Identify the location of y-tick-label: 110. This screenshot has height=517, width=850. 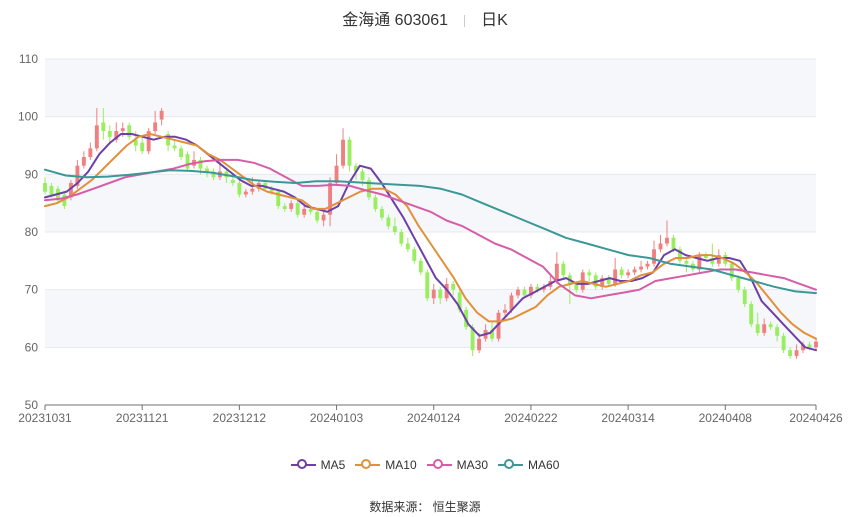
(28, 59).